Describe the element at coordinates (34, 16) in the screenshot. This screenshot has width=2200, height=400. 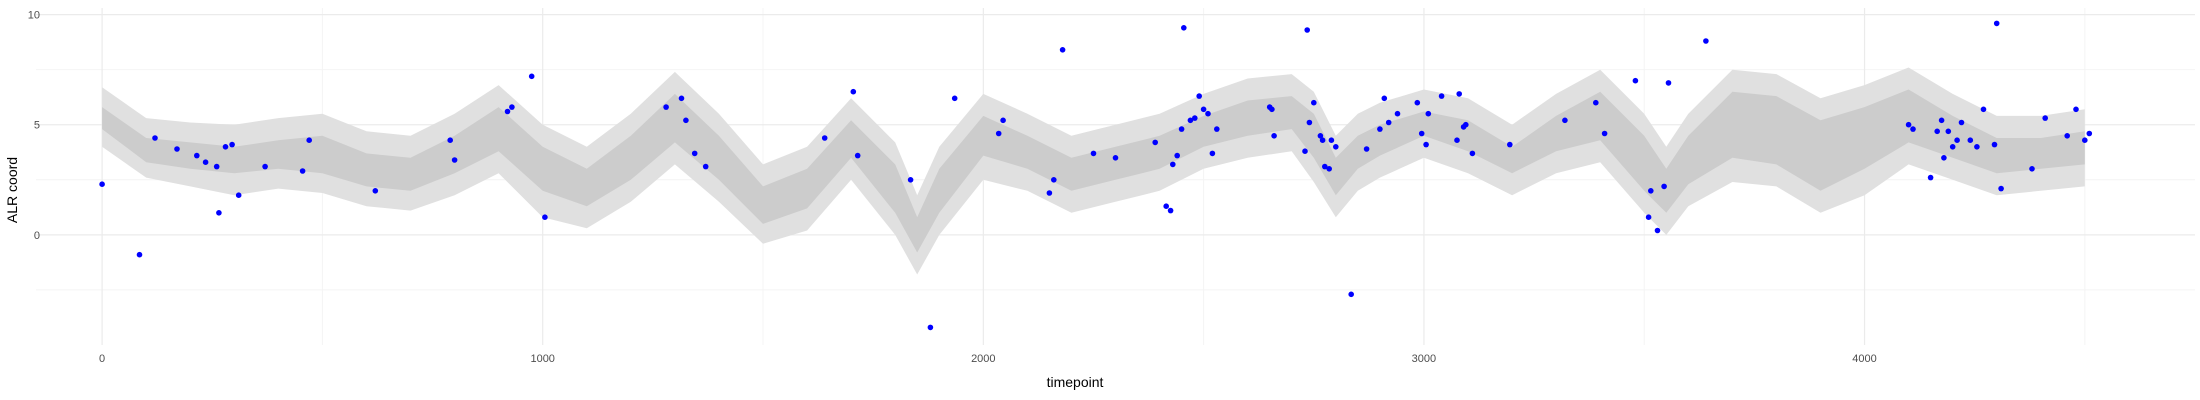
I see `y-tick-label: 10` at that location.